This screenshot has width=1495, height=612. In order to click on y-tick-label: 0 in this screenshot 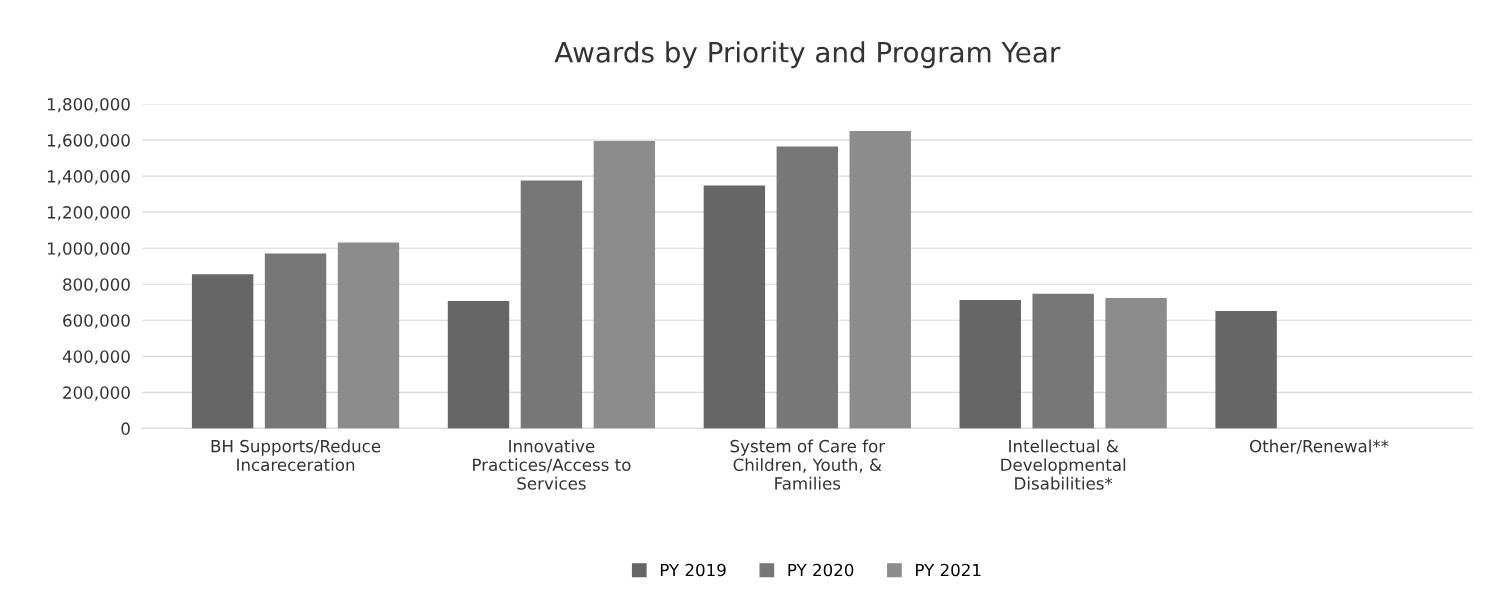, I will do `click(125, 428)`.